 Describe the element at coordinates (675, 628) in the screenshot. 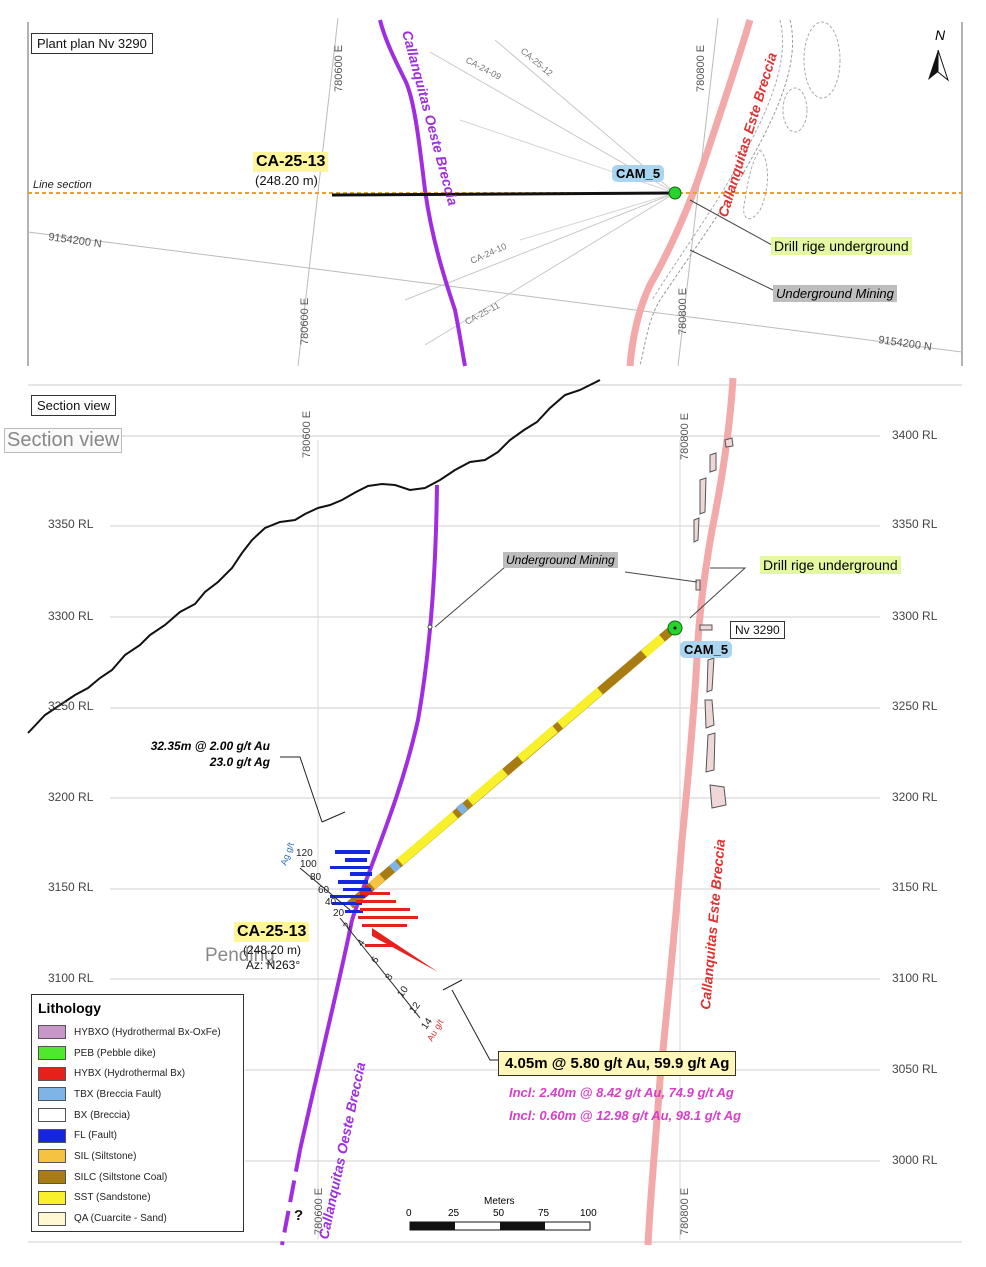

I see `section-collar-center` at that location.